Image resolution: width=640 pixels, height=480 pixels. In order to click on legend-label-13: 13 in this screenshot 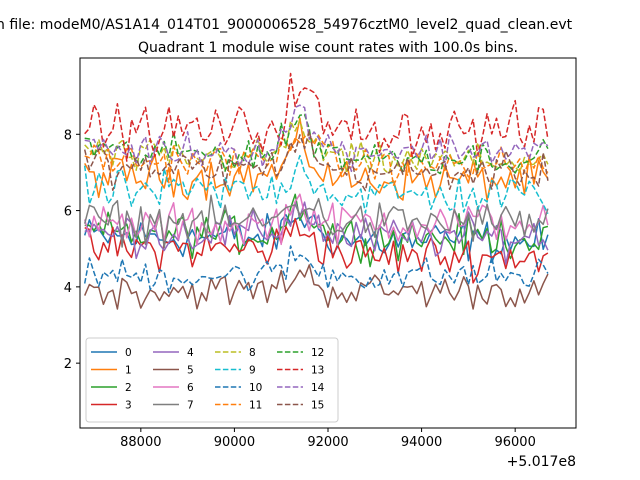, I will do `click(317, 371)`.